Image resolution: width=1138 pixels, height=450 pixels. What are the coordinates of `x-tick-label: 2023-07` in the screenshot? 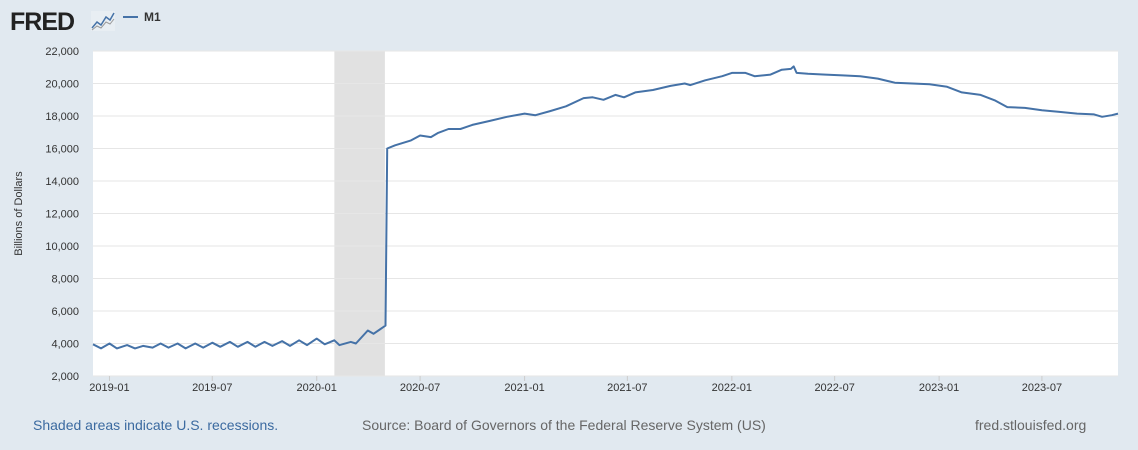 It's located at (1042, 388).